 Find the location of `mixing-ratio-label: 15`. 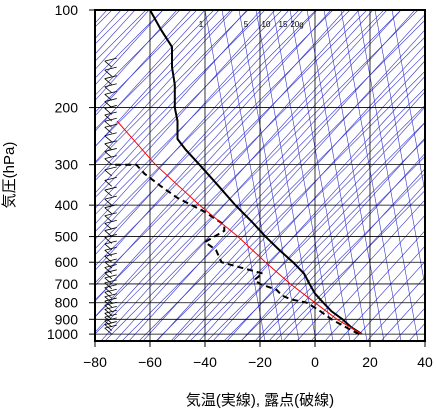

mixing-ratio-label: 15 is located at coordinates (283, 24).